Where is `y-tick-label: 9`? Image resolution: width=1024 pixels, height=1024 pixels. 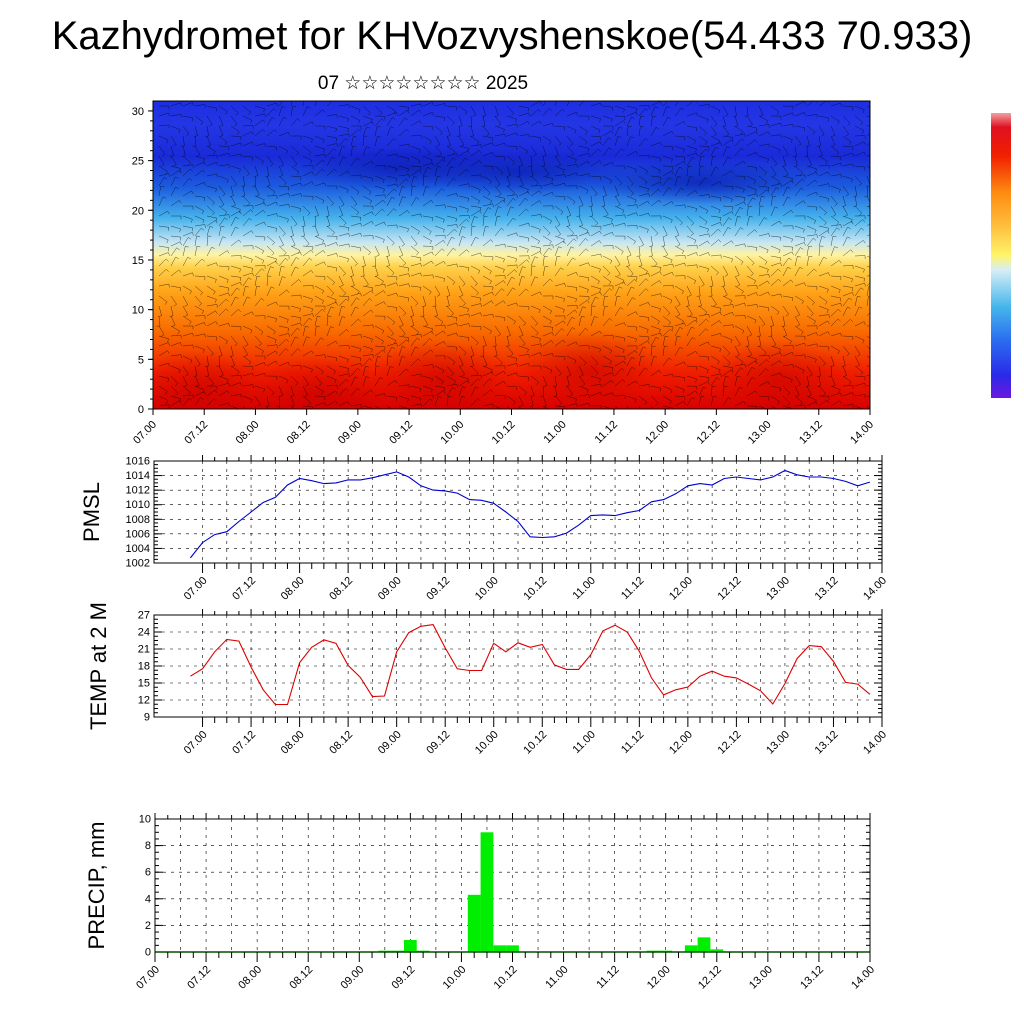
y-tick-label: 9 is located at coordinates (147, 718).